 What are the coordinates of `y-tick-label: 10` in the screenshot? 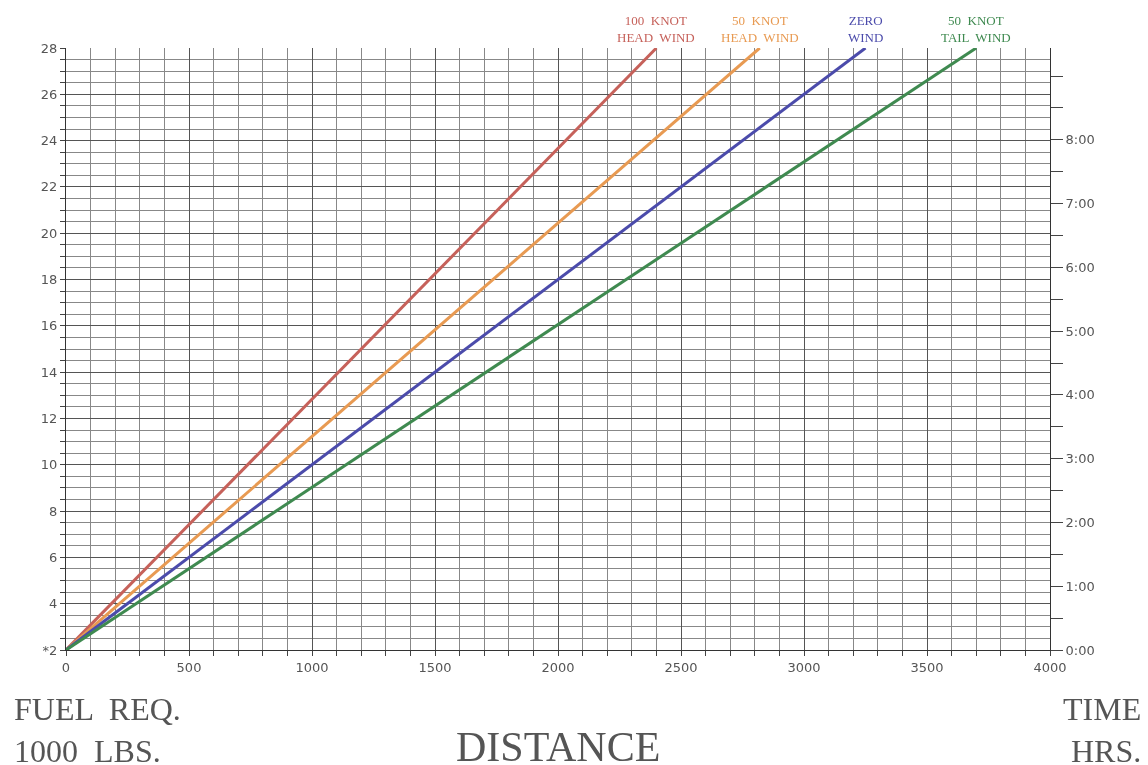 It's located at (49, 465).